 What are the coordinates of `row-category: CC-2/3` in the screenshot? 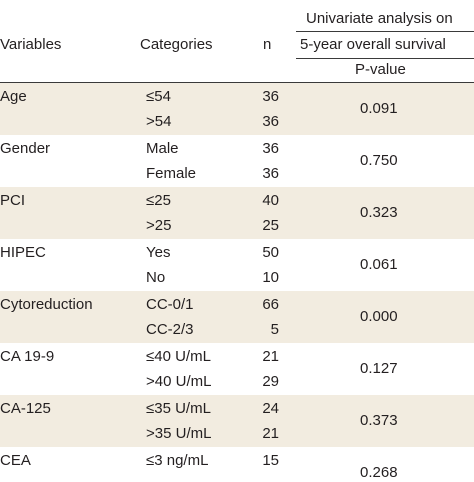 It's located at (170, 329).